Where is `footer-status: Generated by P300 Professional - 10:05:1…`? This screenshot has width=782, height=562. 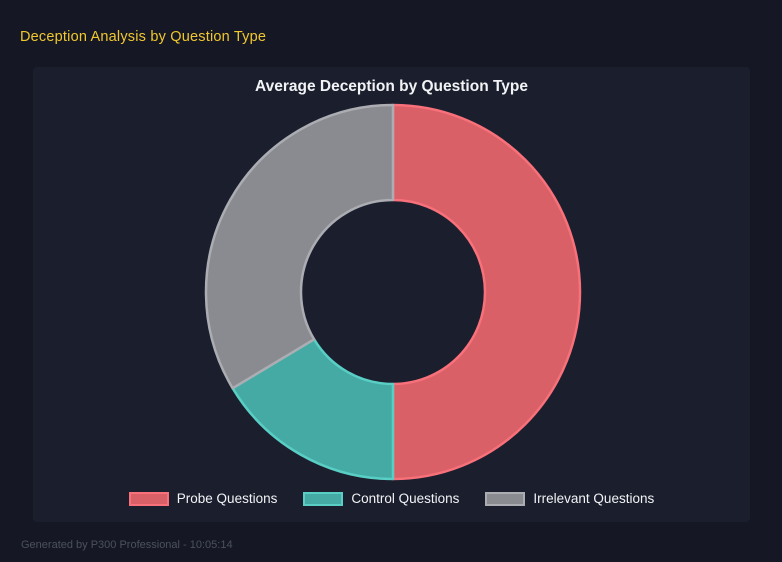 footer-status: Generated by P300 Professional - 10:05:1… is located at coordinates (127, 545).